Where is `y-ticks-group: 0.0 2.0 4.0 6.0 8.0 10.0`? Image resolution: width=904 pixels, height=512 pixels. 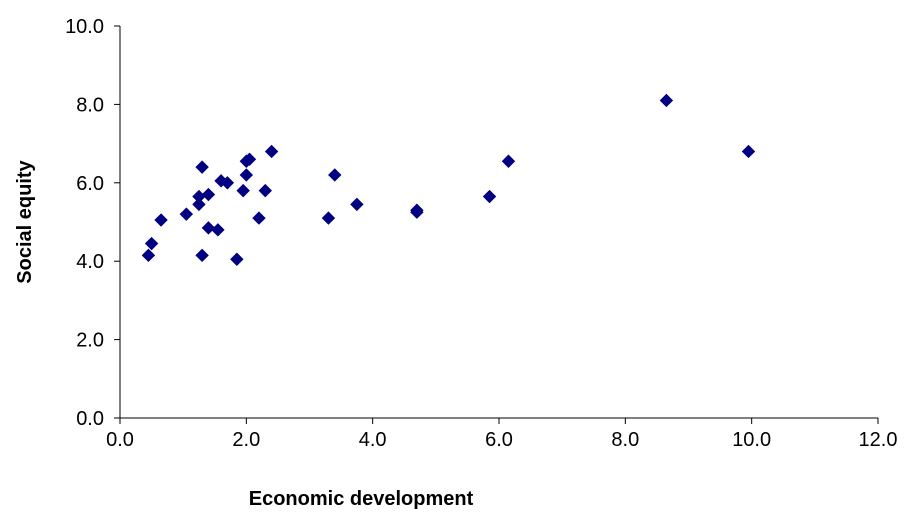 y-ticks-group: 0.0 2.0 4.0 6.0 8.0 10.0 is located at coordinates (92, 223).